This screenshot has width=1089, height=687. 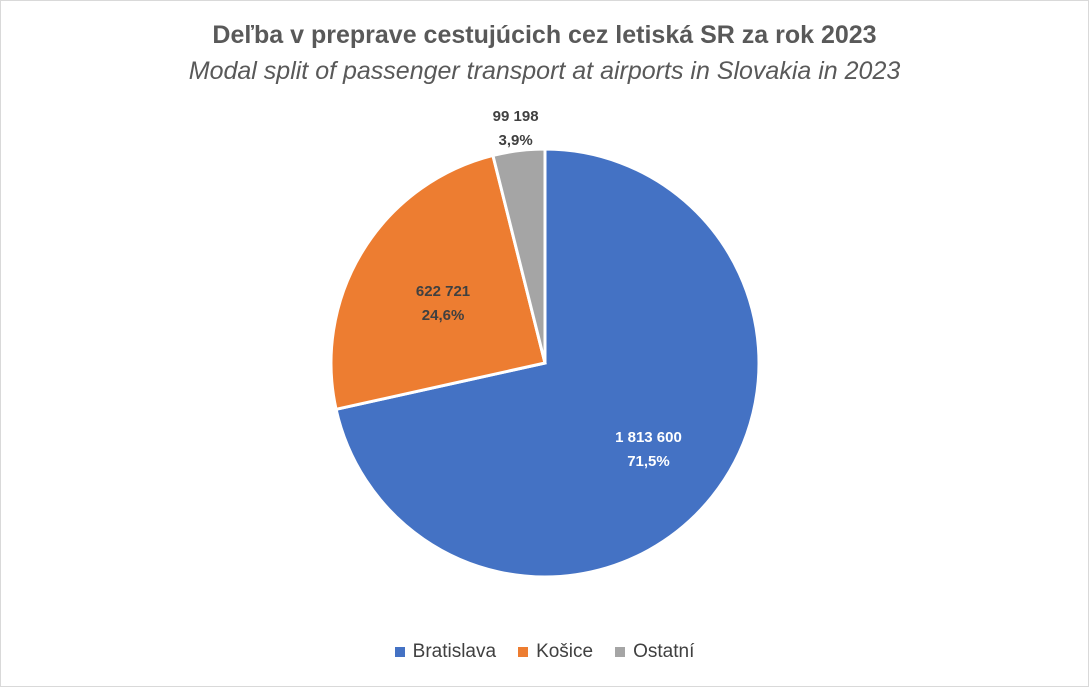 What do you see at coordinates (399, 652) in the screenshot?
I see `legend-swatch-bratislava` at bounding box center [399, 652].